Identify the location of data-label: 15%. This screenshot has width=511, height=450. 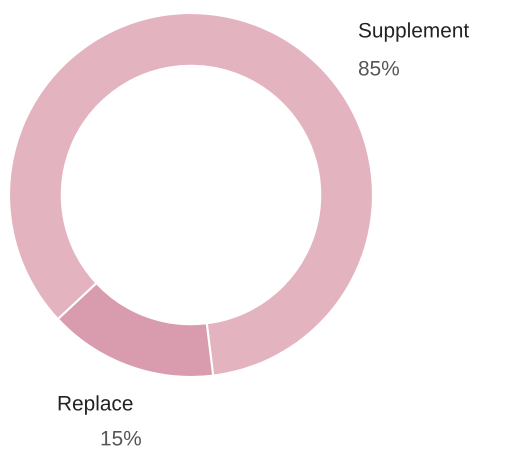
(121, 438).